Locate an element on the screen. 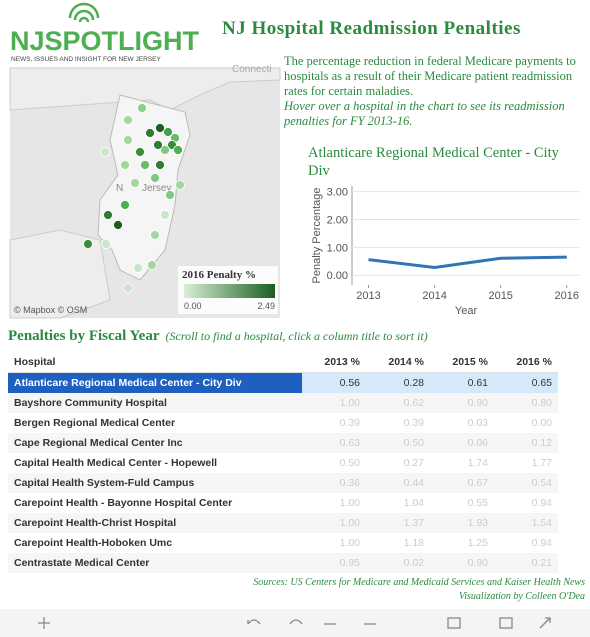 The height and width of the screenshot is (637, 590). map-label: N is located at coordinates (119, 188).